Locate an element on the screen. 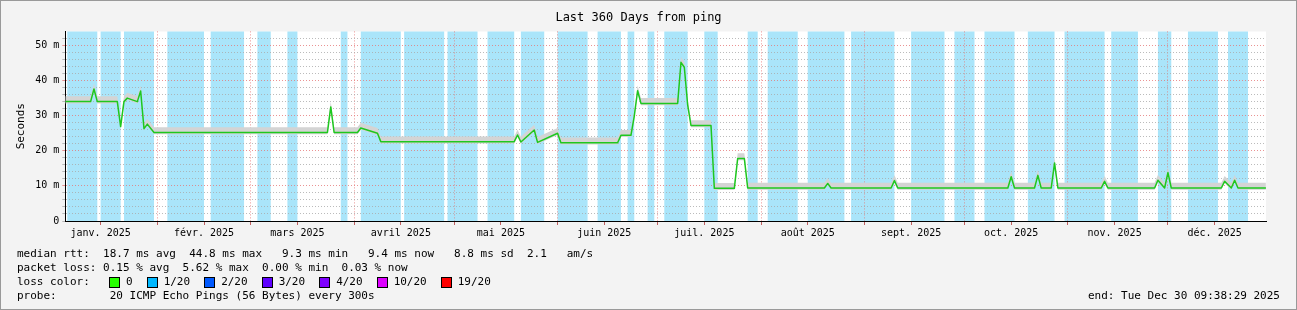 This screenshot has height=310, width=1297. legend-label: 2/20 is located at coordinates (234, 282).